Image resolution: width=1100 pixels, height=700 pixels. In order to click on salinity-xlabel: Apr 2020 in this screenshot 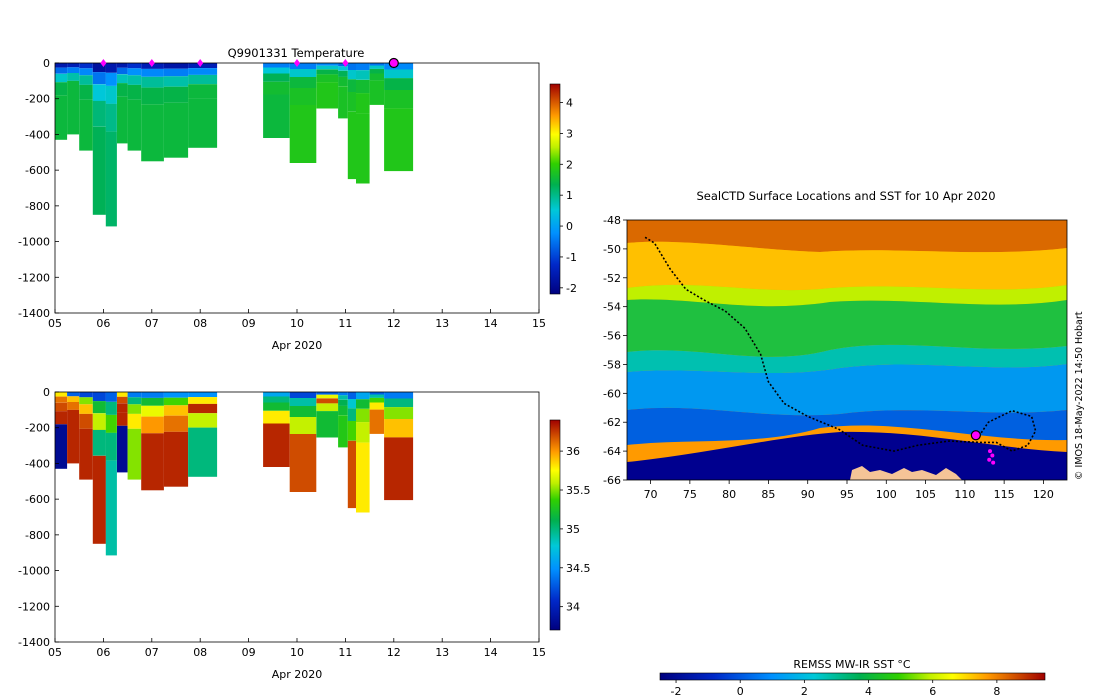, I will do `click(297, 674)`.